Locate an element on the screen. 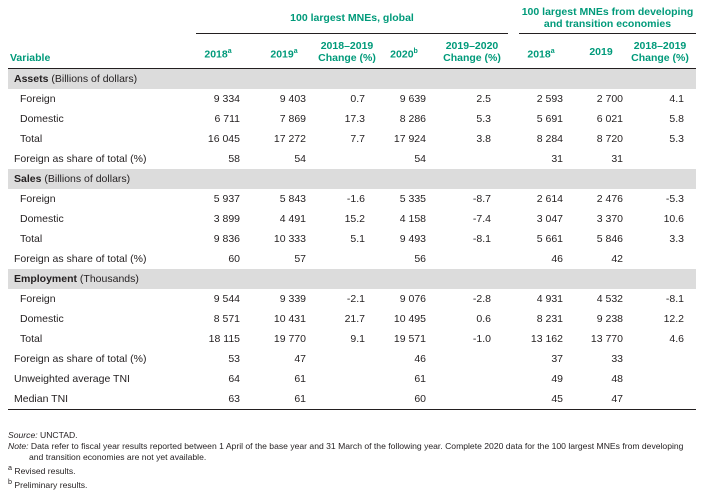 The image size is (703, 497). table-cell: 2 593 is located at coordinates (549, 99).